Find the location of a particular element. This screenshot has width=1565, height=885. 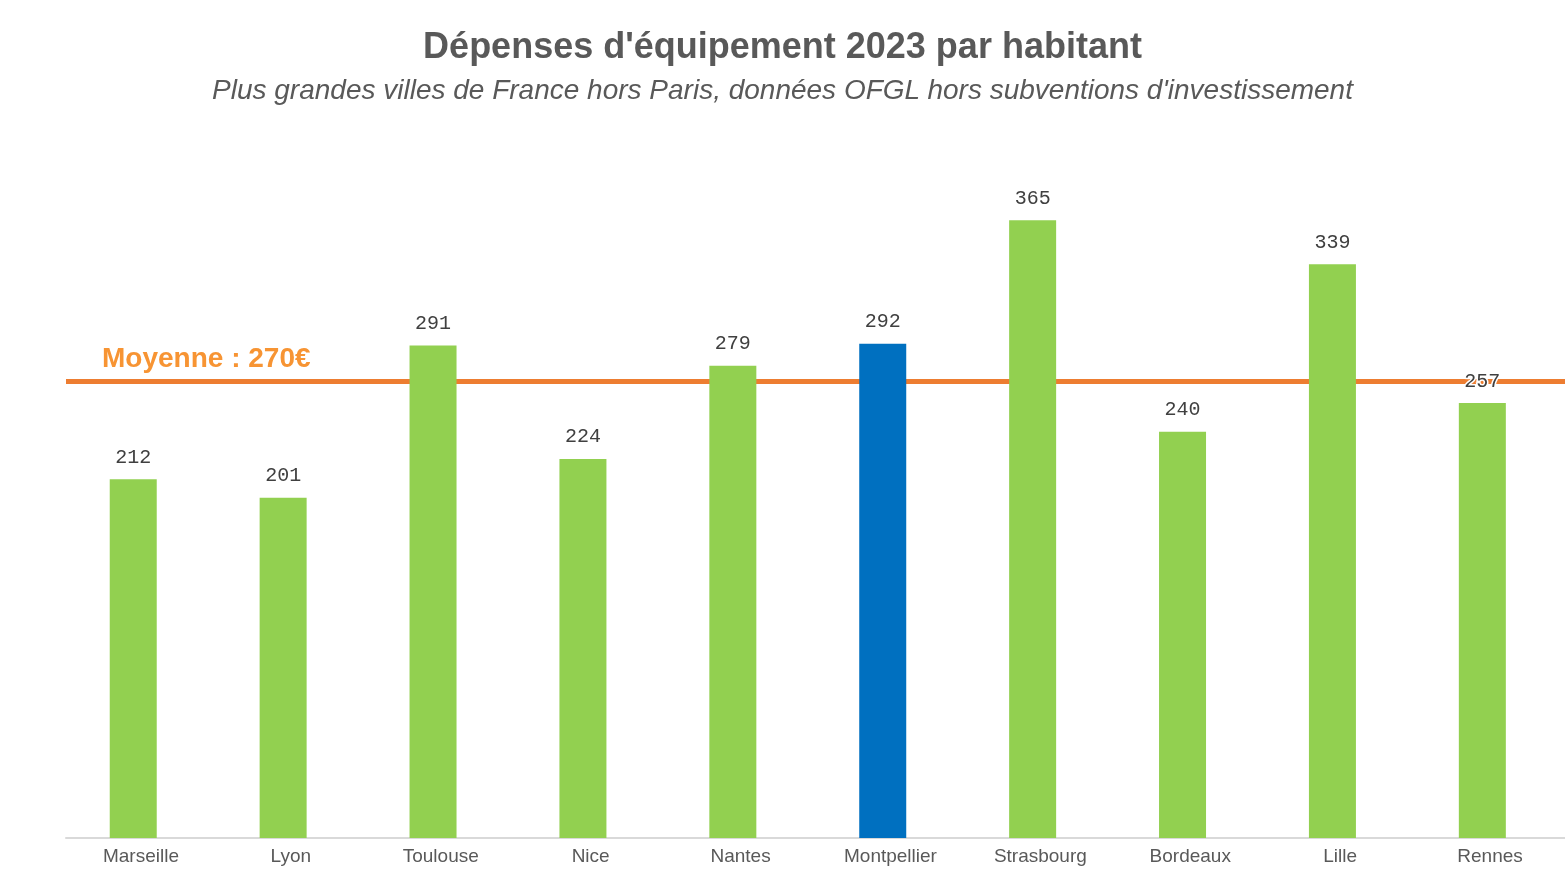

chart-subtitle: Plus grandes villes de France hors Paris, données OFGL hors subventions d'investissement is located at coordinates (783, 89).